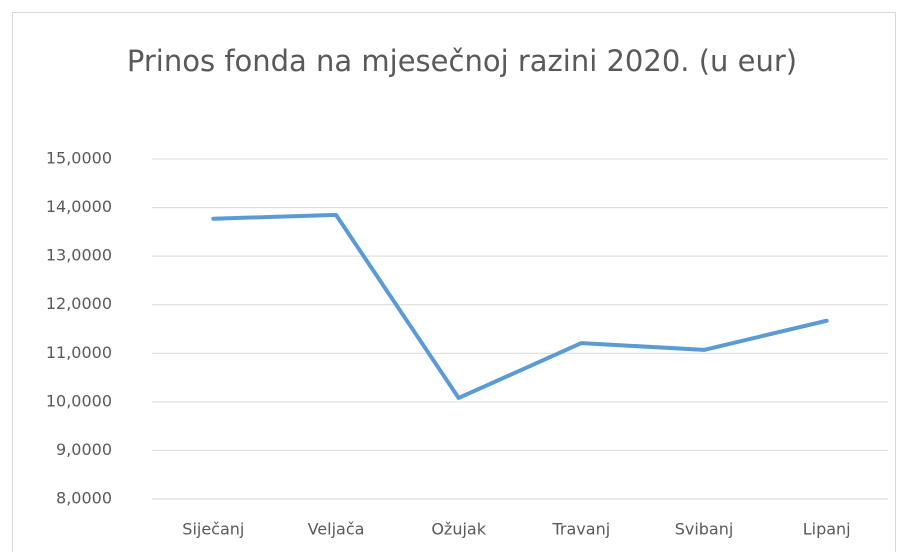 The width and height of the screenshot is (908, 552). Describe the element at coordinates (458, 529) in the screenshot. I see `x-tick-label: Ožujak` at that location.